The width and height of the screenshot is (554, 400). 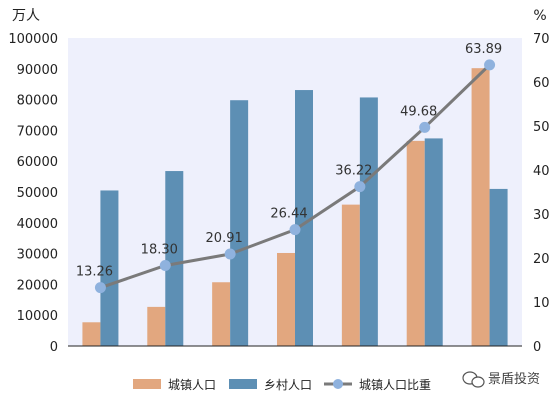 I want to click on left-tick-label: 20000, so click(x=37, y=285).